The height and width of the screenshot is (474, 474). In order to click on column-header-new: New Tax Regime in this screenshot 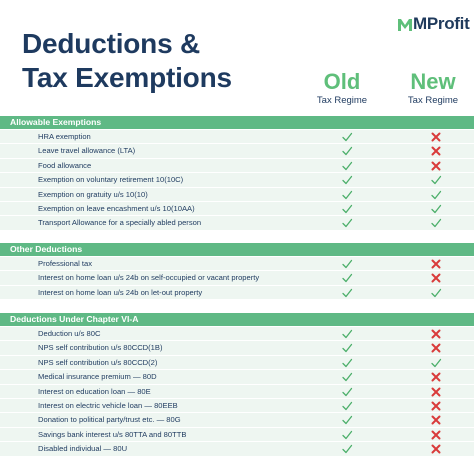, I will do `click(433, 88)`.